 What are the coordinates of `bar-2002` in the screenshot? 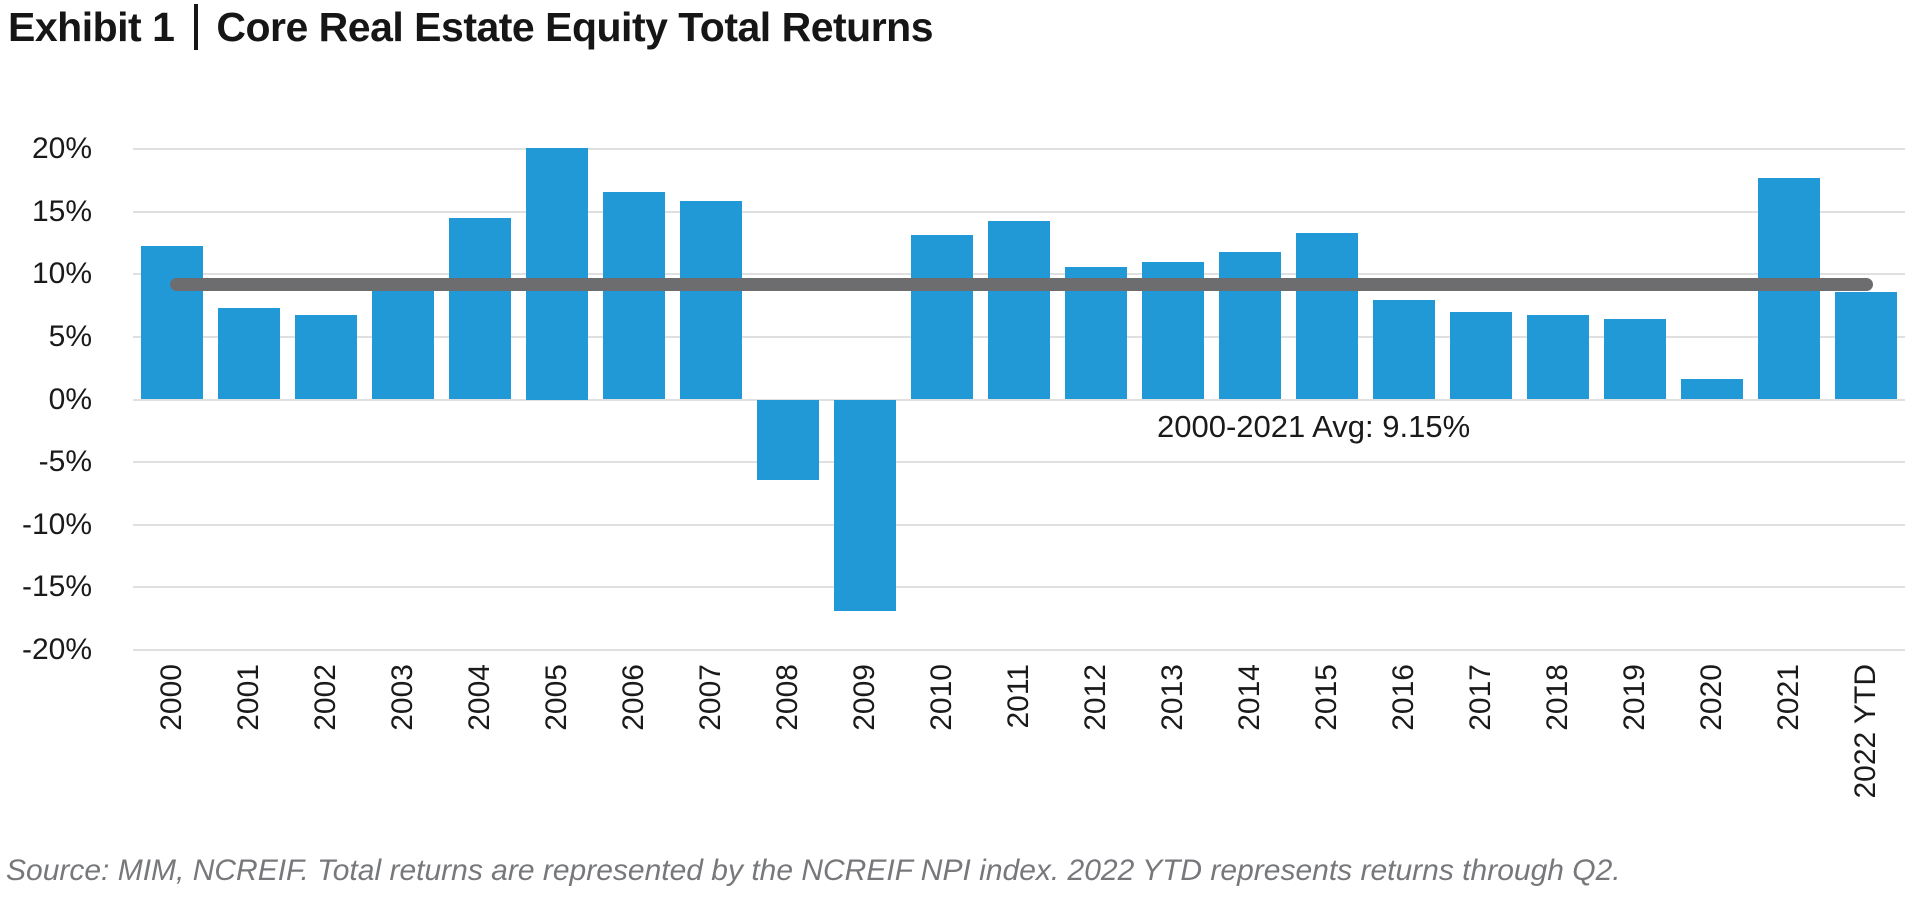 It's located at (325, 357).